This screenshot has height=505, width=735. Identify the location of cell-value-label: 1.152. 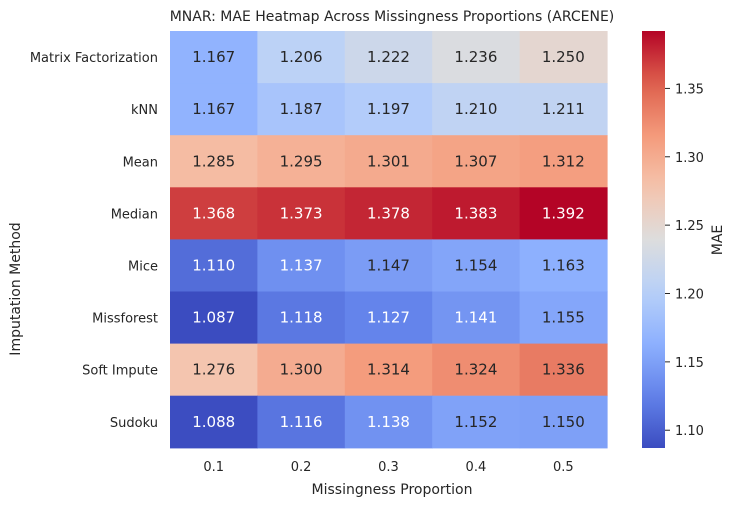
(475, 422).